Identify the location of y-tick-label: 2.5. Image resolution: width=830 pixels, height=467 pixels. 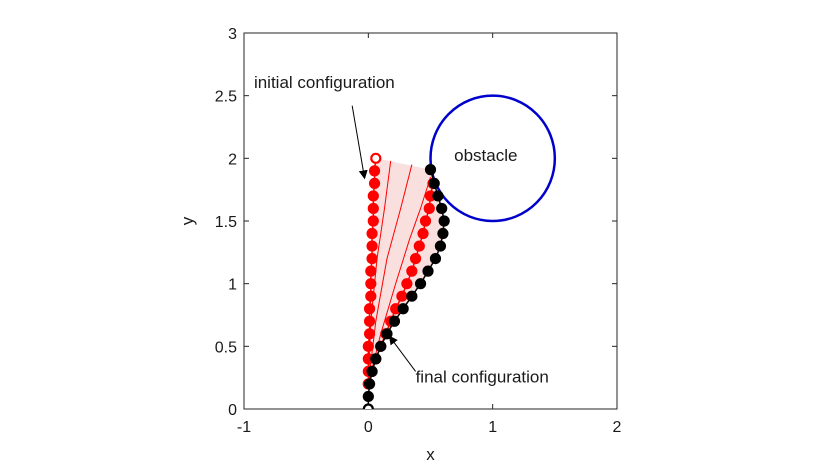
(226, 97).